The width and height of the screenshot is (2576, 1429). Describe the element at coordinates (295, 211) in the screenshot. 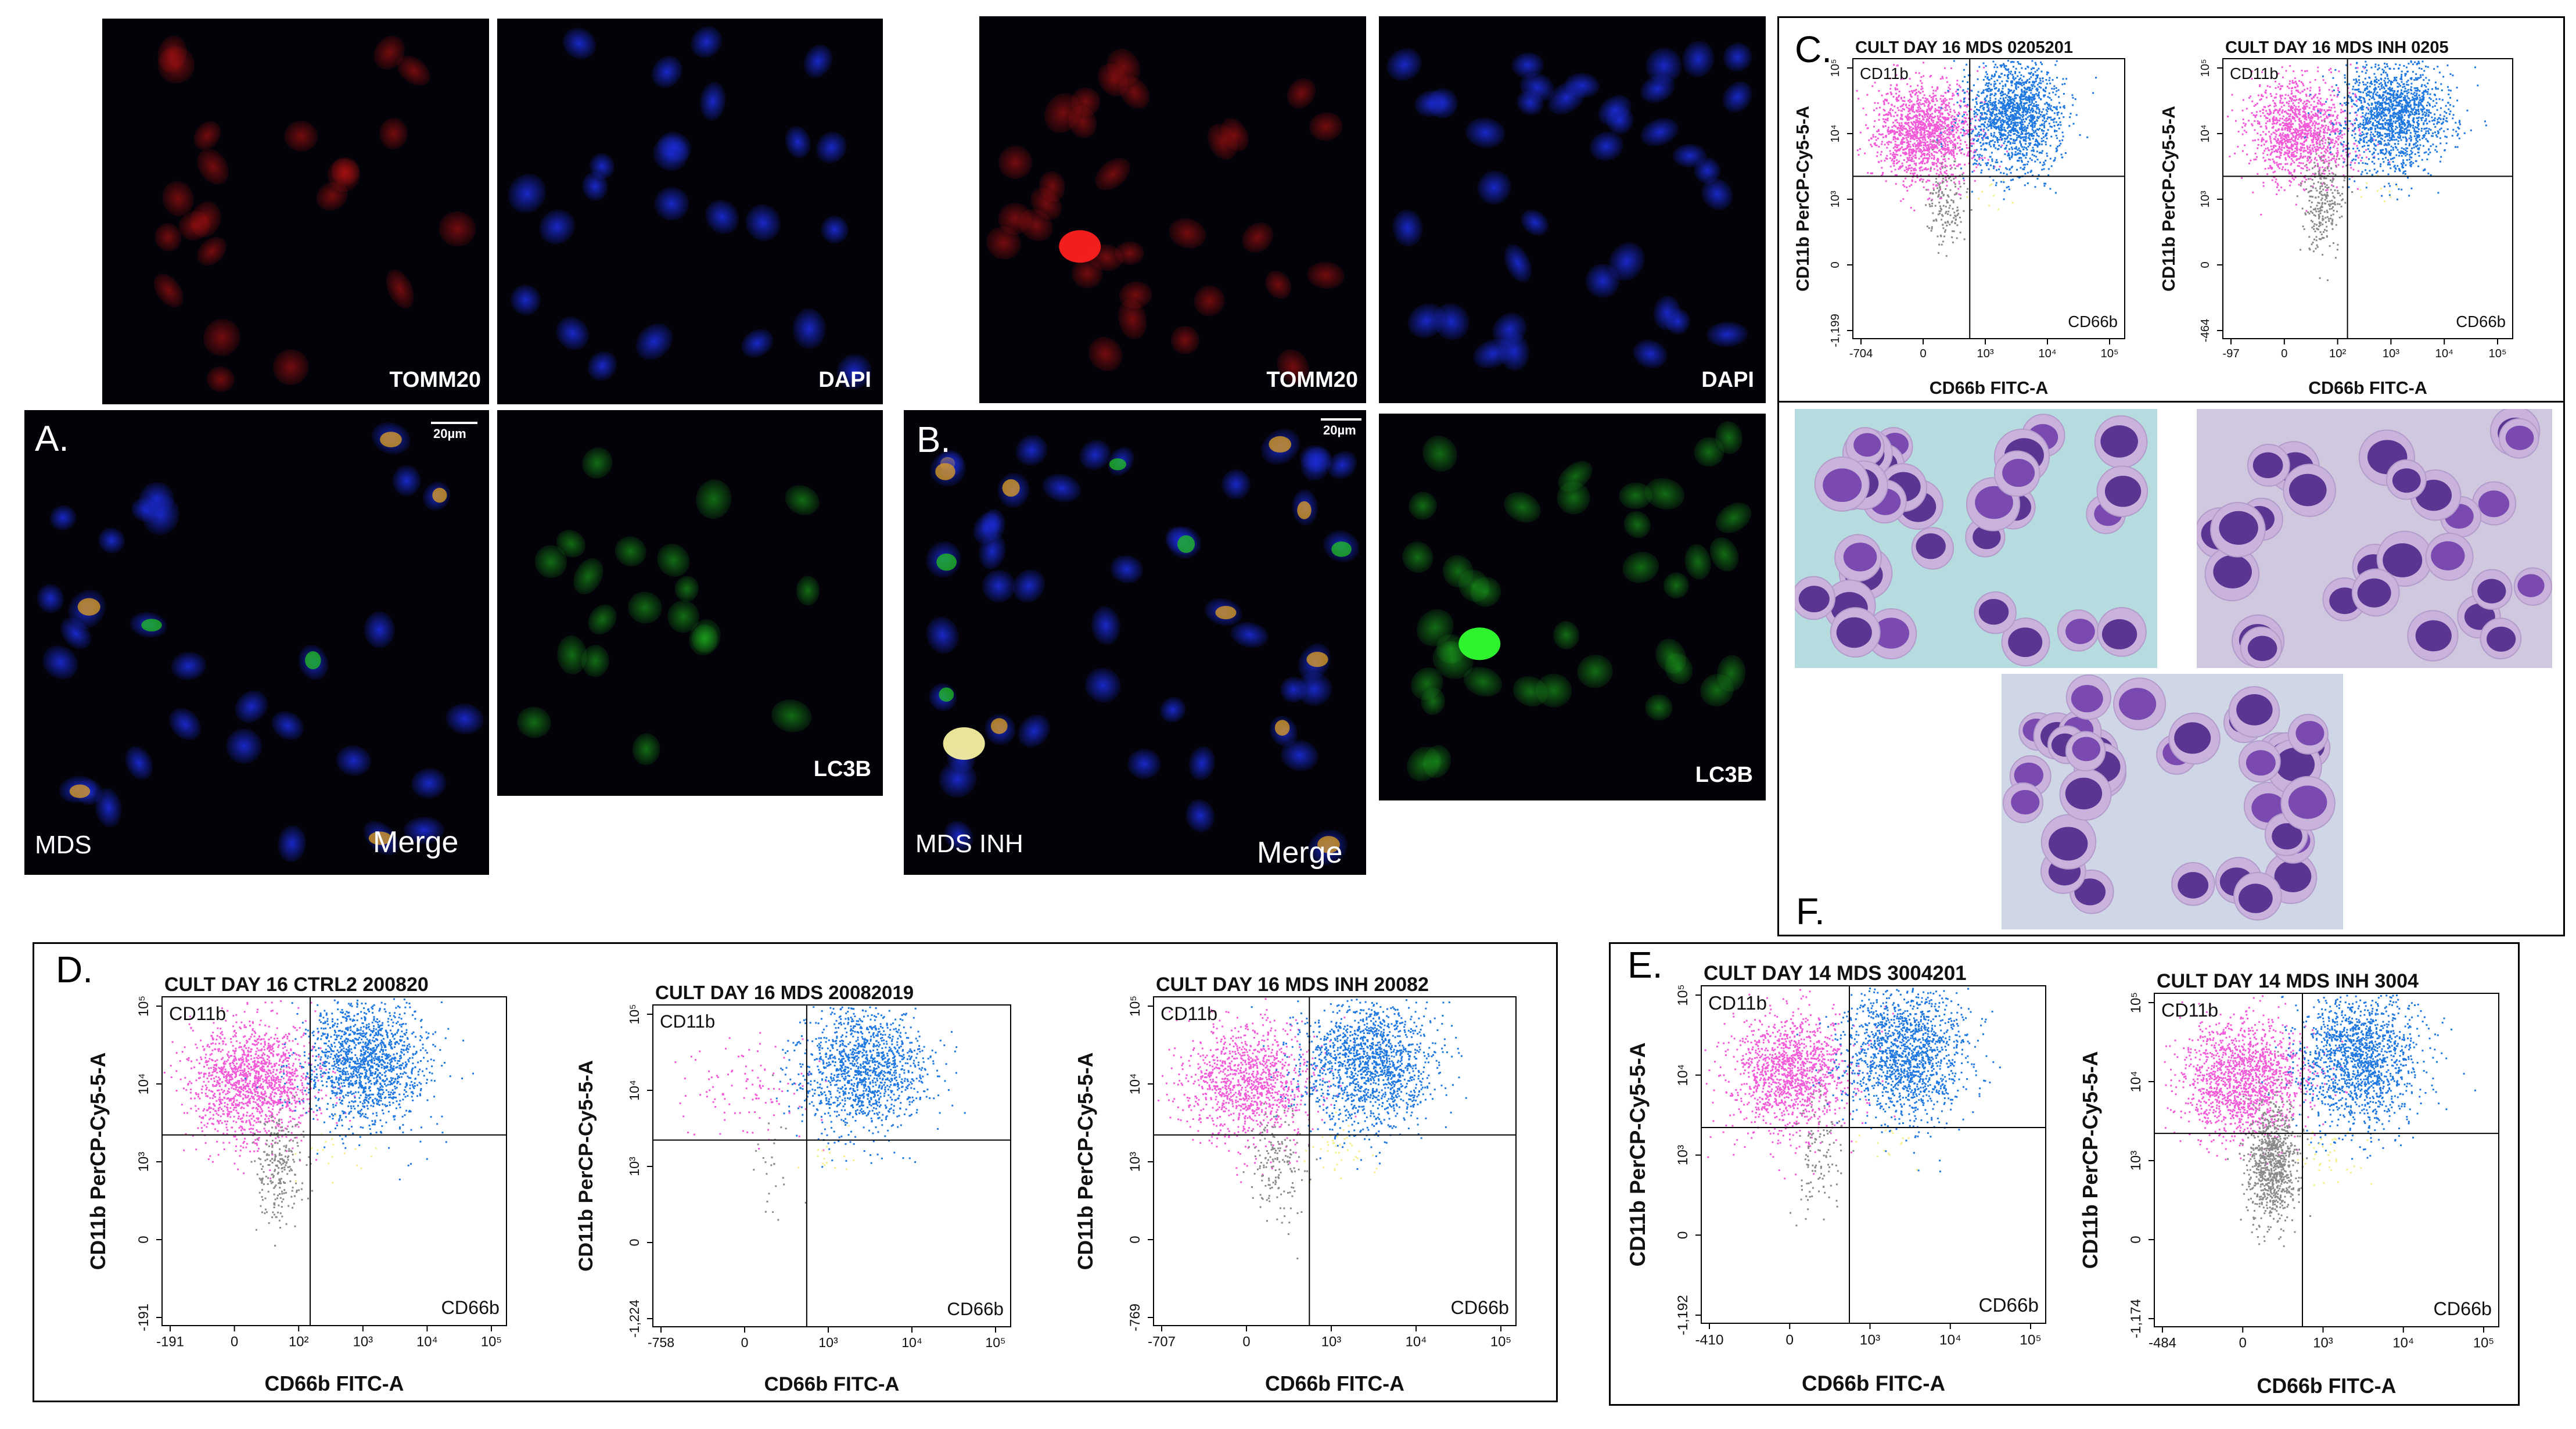

I see `panel-a-tomm20-image: TOMM20` at that location.